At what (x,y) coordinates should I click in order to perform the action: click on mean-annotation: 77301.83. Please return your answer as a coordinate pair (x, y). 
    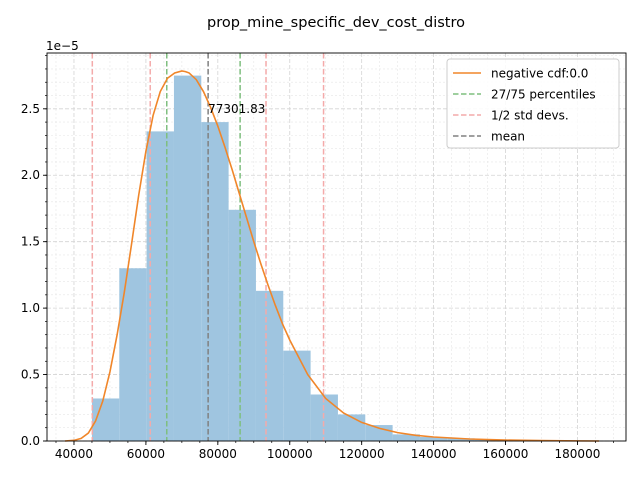
    Looking at the image, I should click on (236, 109).